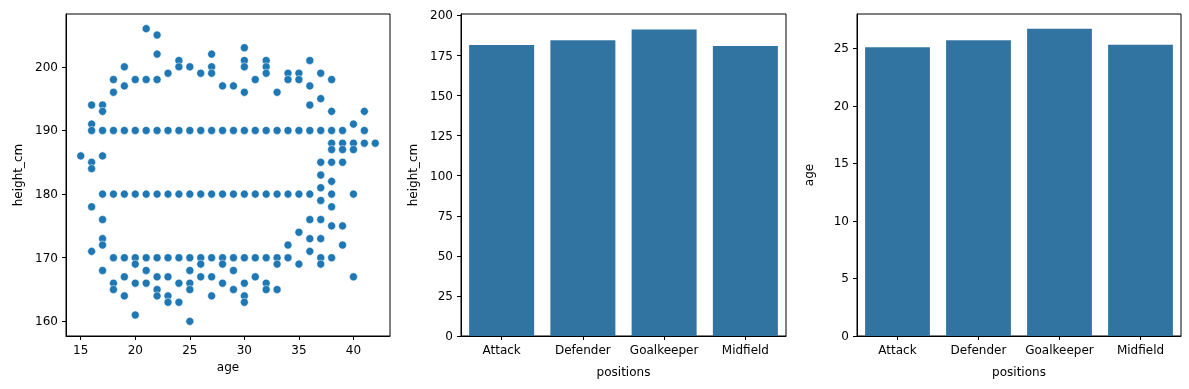 This screenshot has height=389, width=1189. Describe the element at coordinates (228, 367) in the screenshot. I see `x-axis-title: age` at that location.